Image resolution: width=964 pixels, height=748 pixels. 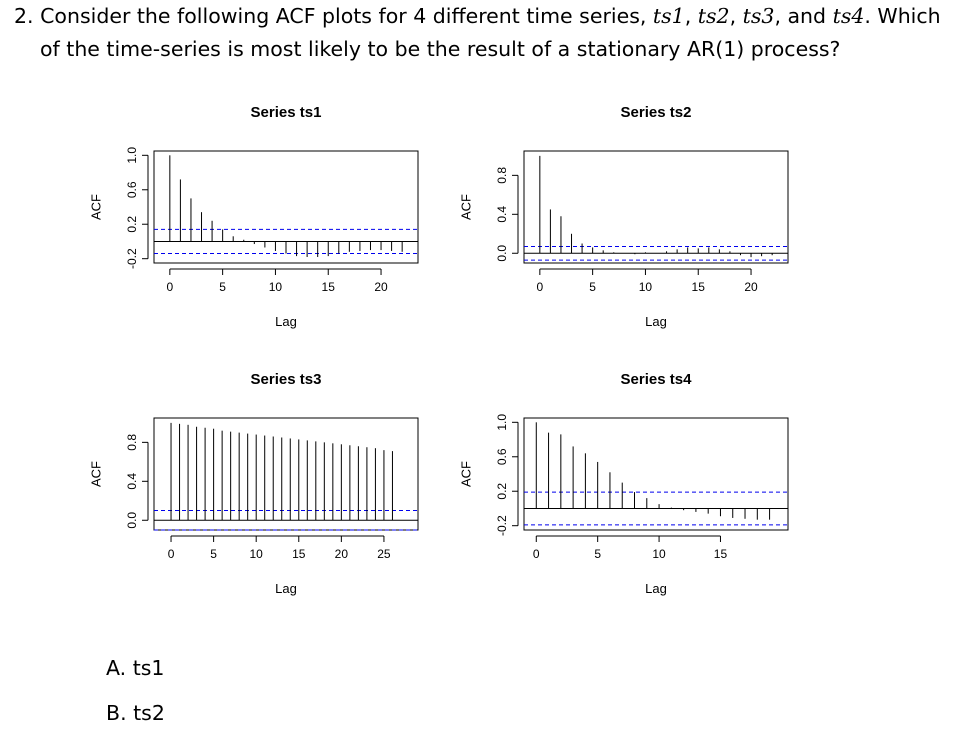 I want to click on math-ts2: ts2, so click(x=713, y=16).